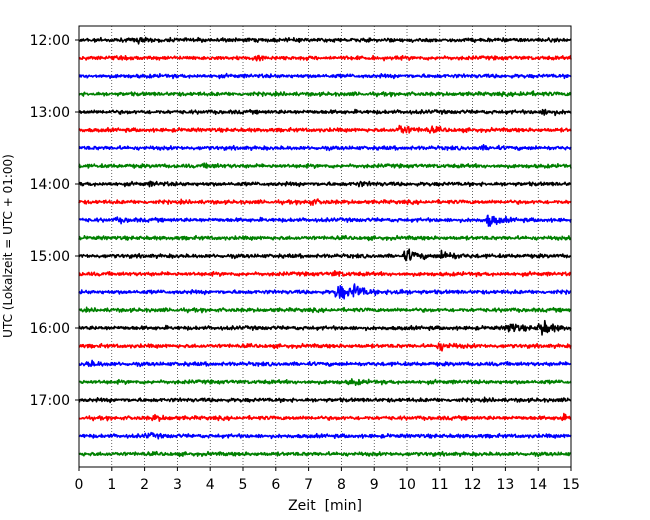 This screenshot has height=520, width=650. I want to click on x-tick-label: 11, so click(440, 485).